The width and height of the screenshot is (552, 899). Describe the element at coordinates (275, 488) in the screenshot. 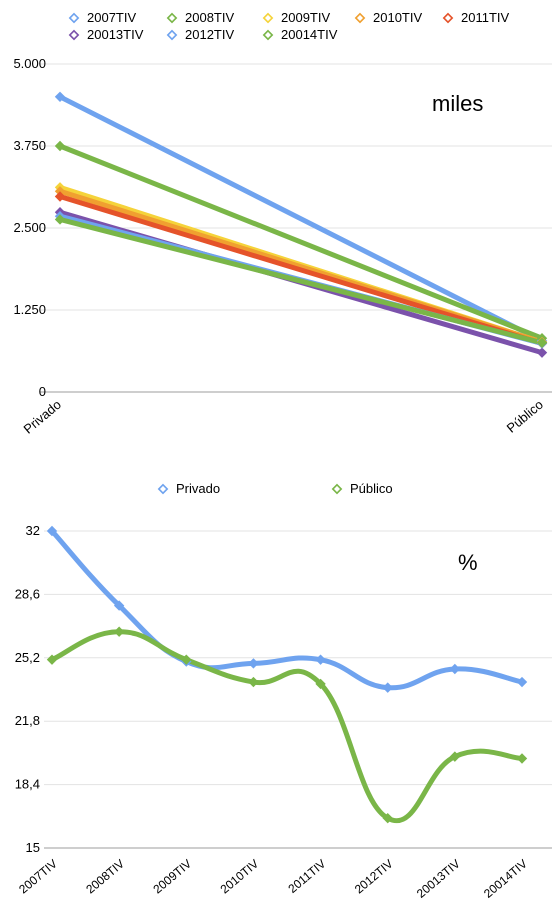

I see `legend: Privado Público` at that location.